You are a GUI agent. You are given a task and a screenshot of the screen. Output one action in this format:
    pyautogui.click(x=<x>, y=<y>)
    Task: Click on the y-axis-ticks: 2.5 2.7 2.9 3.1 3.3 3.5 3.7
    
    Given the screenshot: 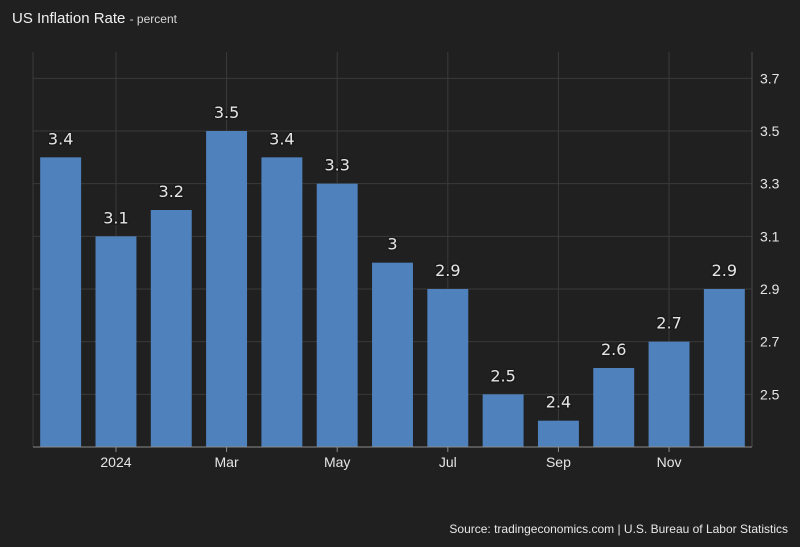 What is the action you would take?
    pyautogui.click(x=770, y=236)
    